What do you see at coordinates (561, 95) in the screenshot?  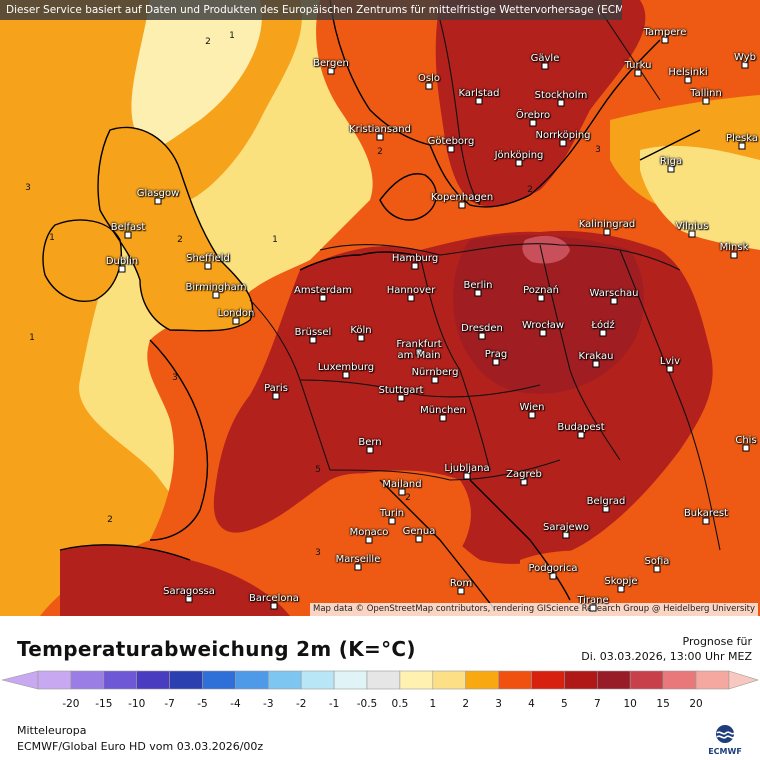 I see `city-label: Stockholm` at bounding box center [561, 95].